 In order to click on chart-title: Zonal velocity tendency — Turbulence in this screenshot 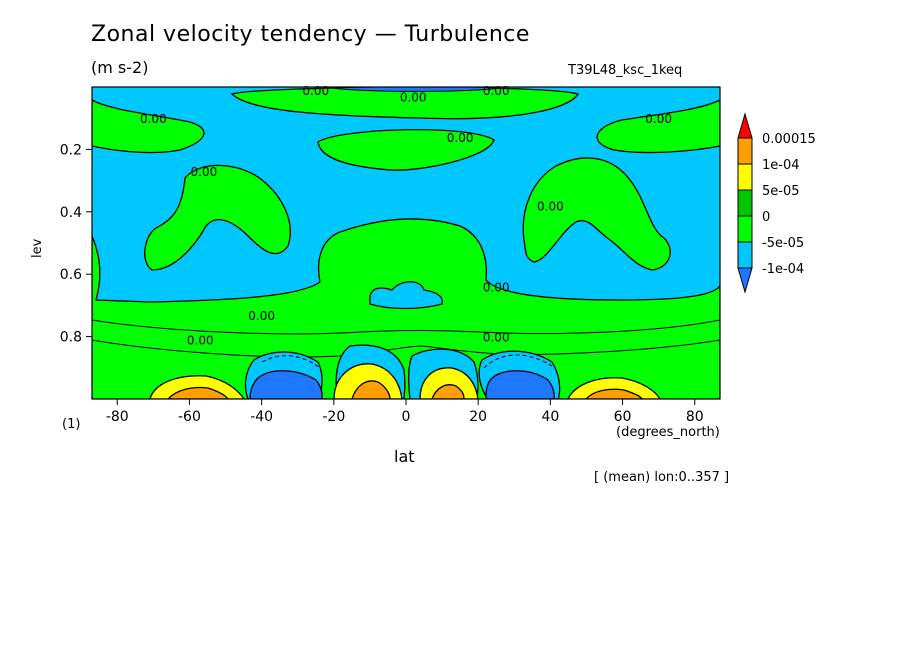, I will do `click(310, 34)`.